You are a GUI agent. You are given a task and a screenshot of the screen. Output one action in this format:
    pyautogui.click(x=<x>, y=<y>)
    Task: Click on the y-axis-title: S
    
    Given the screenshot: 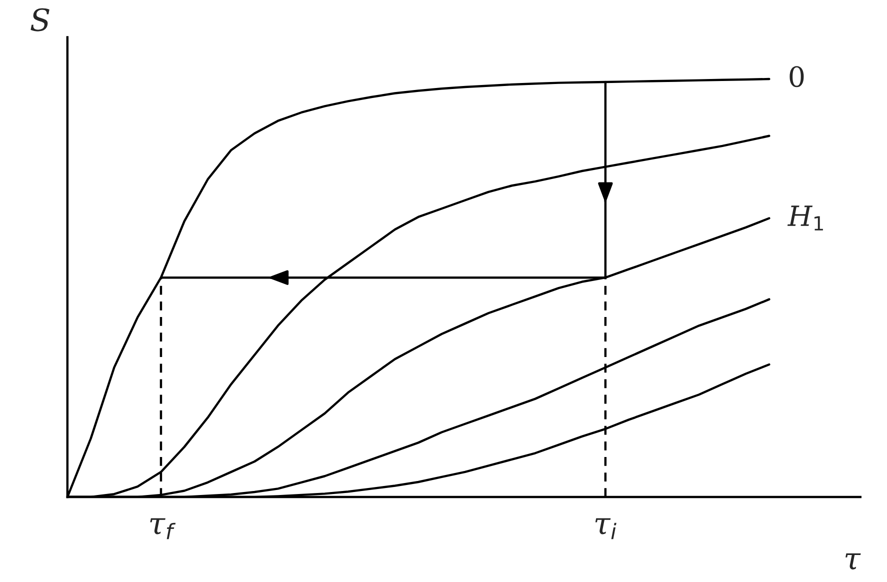 What is the action you would take?
    pyautogui.click(x=40, y=20)
    